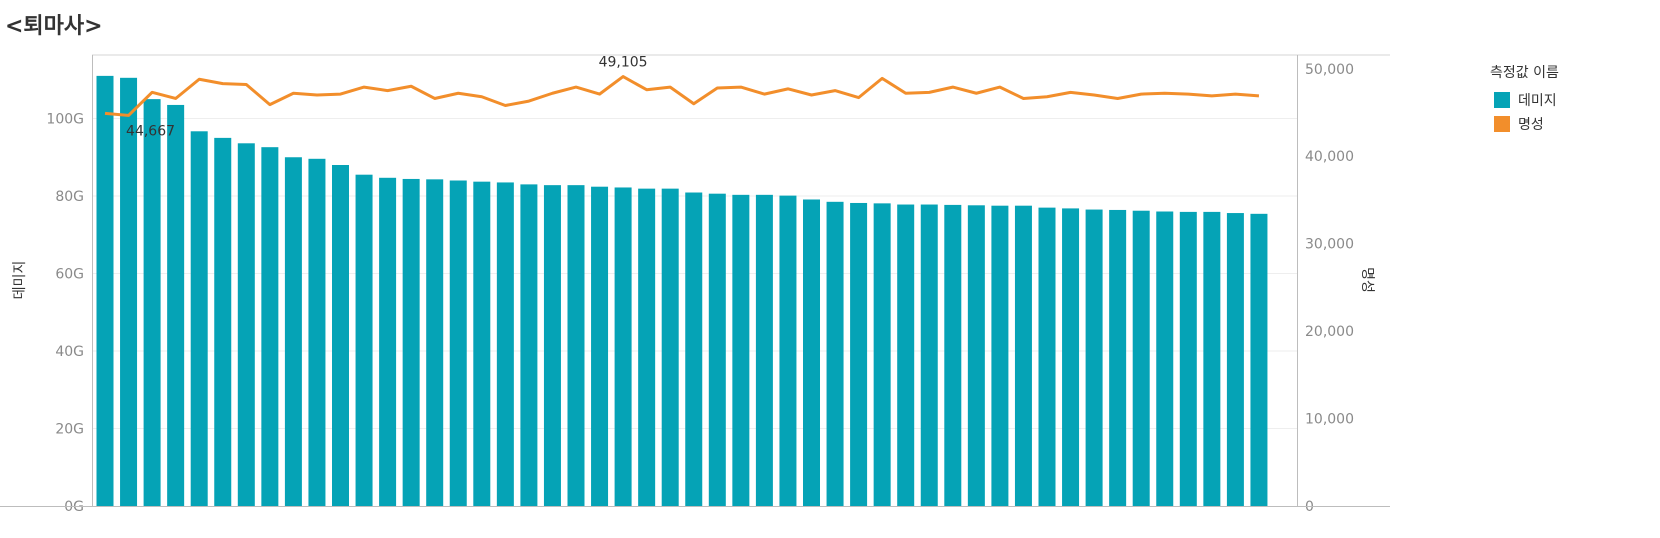 Image resolution: width=1660 pixels, height=538 pixels. Describe the element at coordinates (623, 63) in the screenshot. I see `data-label: 49,105` at that location.